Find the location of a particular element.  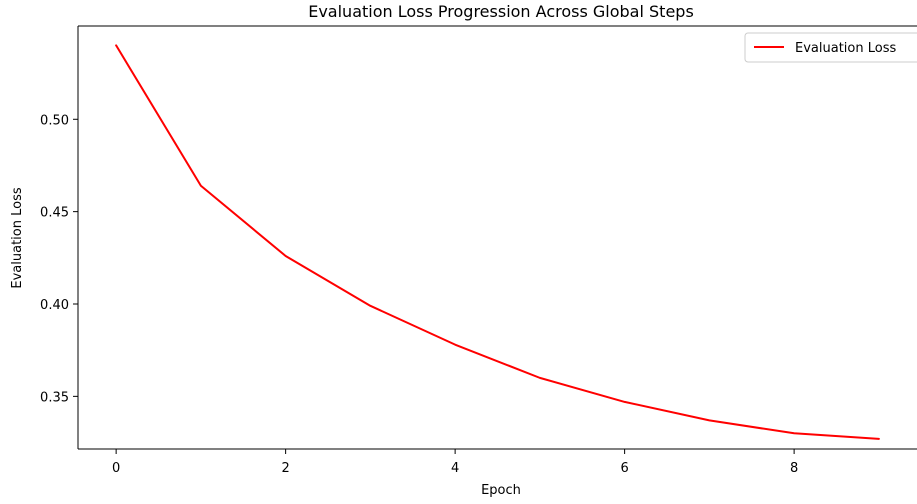

legend-series-label: Evaluation Loss is located at coordinates (845, 48).